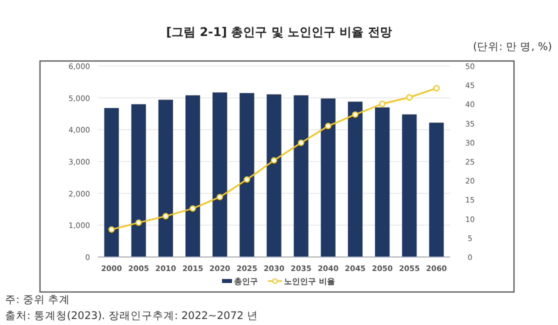 The image size is (558, 325). What do you see at coordinates (131, 316) in the screenshot?
I see `source-note: 출처: 통계청(2023). 장래인구추계: 2022~2072 년` at bounding box center [131, 316].